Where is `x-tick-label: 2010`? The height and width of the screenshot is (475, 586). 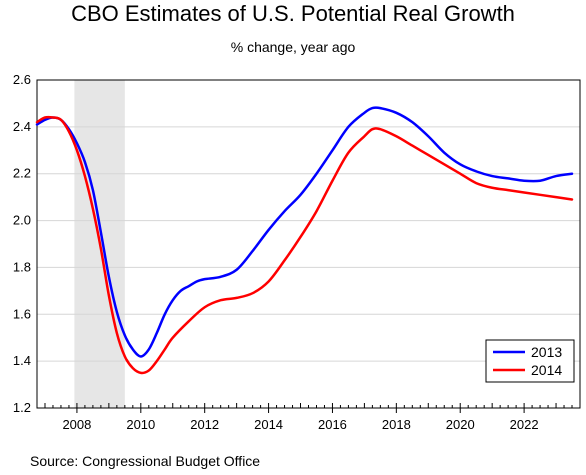
x-tick-label: 2010 is located at coordinates (140, 424).